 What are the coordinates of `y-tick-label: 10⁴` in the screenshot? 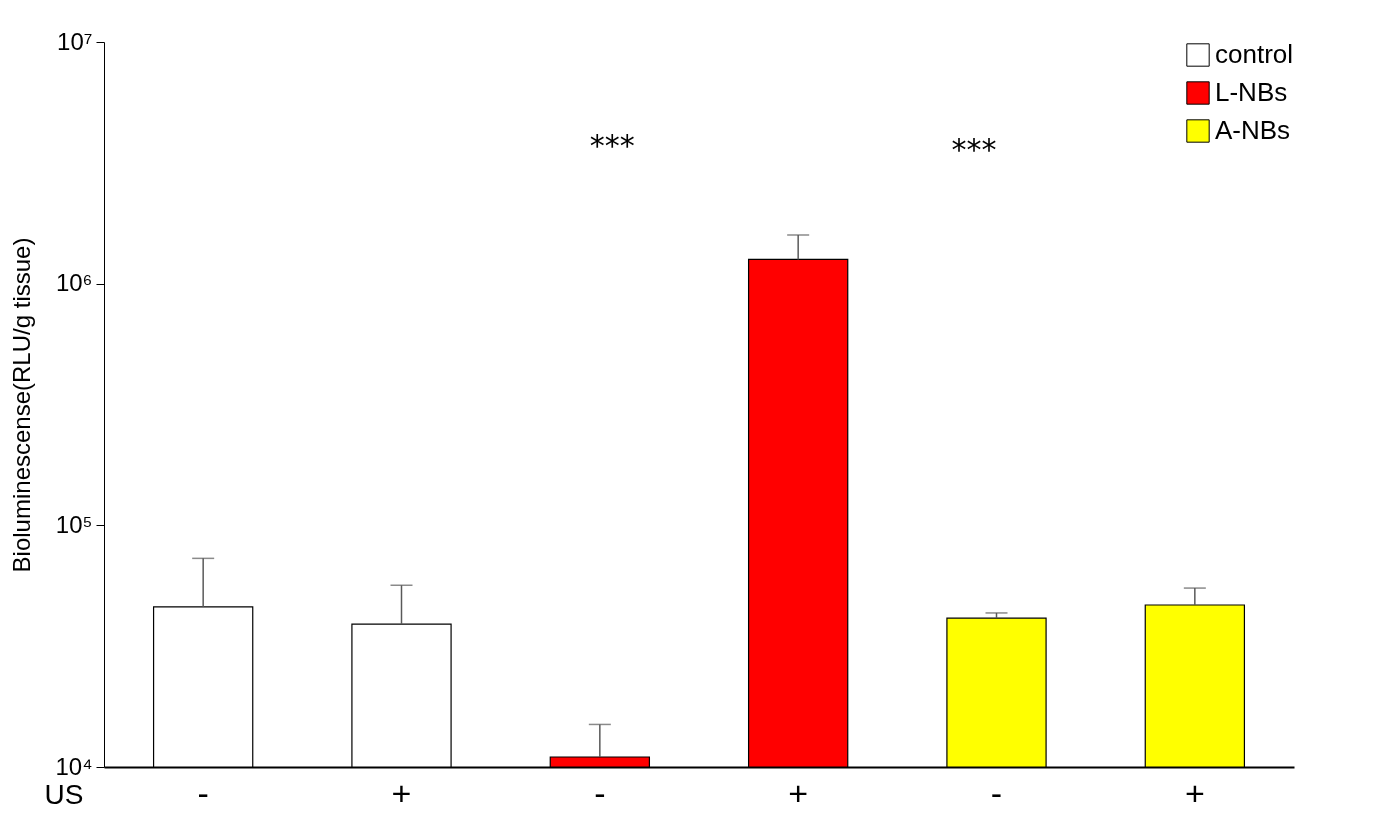 It's located at (74, 766).